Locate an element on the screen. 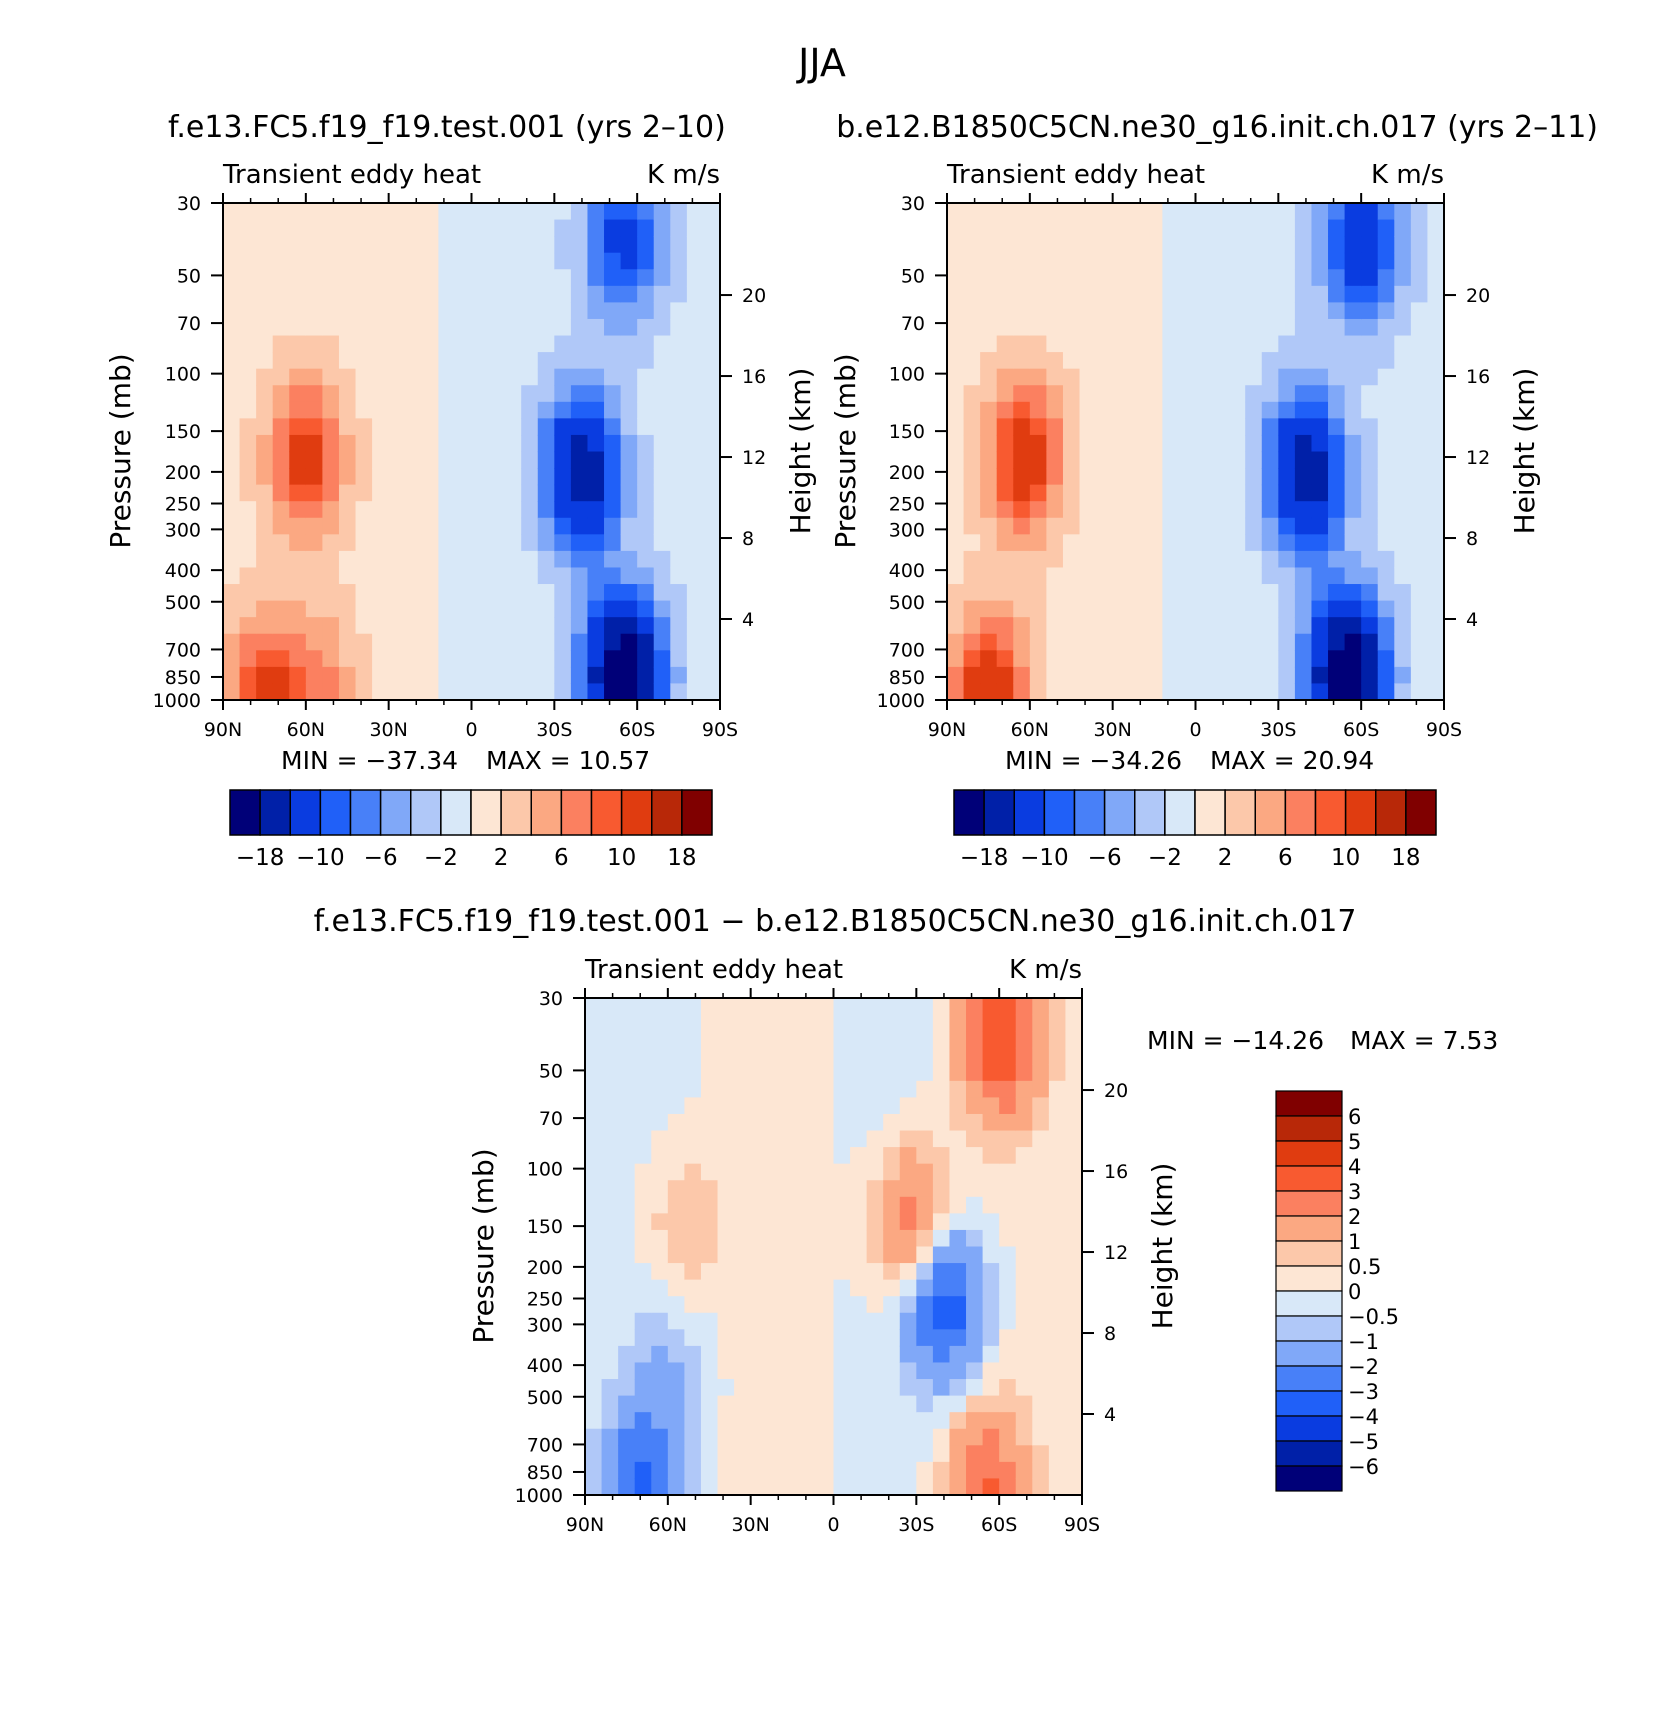 The height and width of the screenshot is (1712, 1680). colorbar-label: −18 is located at coordinates (984, 858).